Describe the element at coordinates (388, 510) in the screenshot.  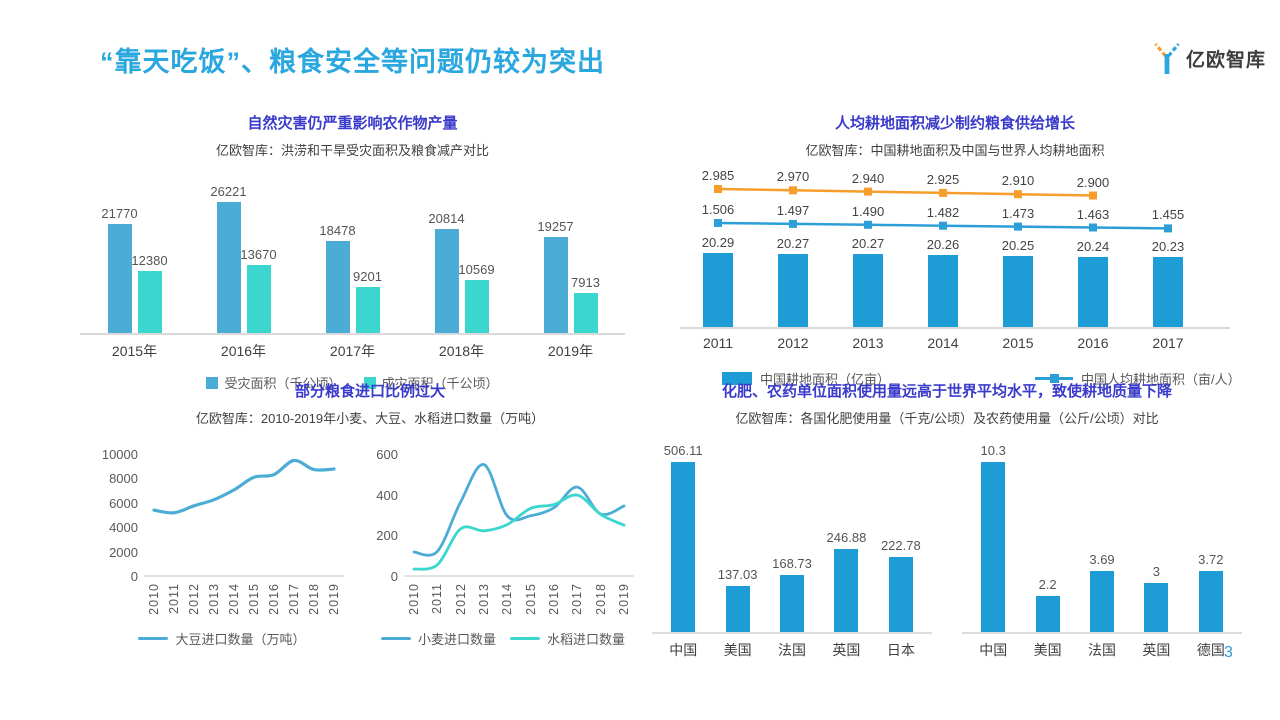
I see `y-axis: 0 200 400 600` at that location.